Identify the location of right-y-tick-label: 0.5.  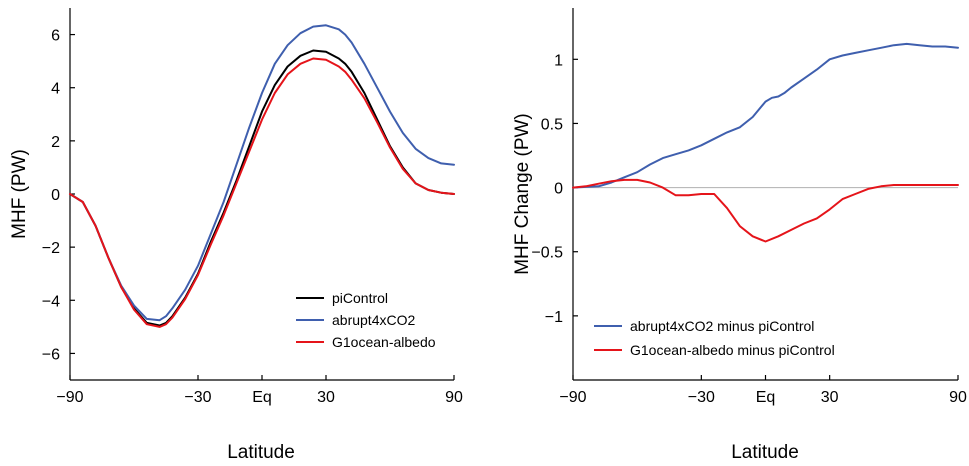
(552, 124).